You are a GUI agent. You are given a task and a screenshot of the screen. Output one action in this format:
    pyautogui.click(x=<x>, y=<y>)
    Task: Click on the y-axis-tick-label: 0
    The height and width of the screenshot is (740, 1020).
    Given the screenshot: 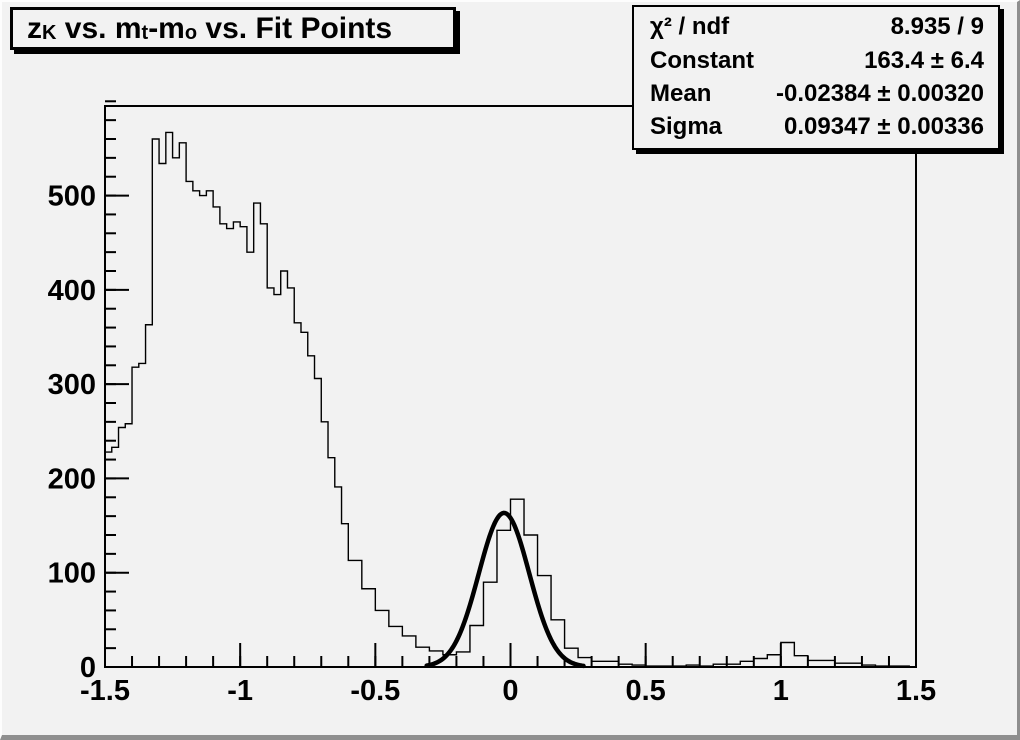 What is the action you would take?
    pyautogui.click(x=88, y=668)
    